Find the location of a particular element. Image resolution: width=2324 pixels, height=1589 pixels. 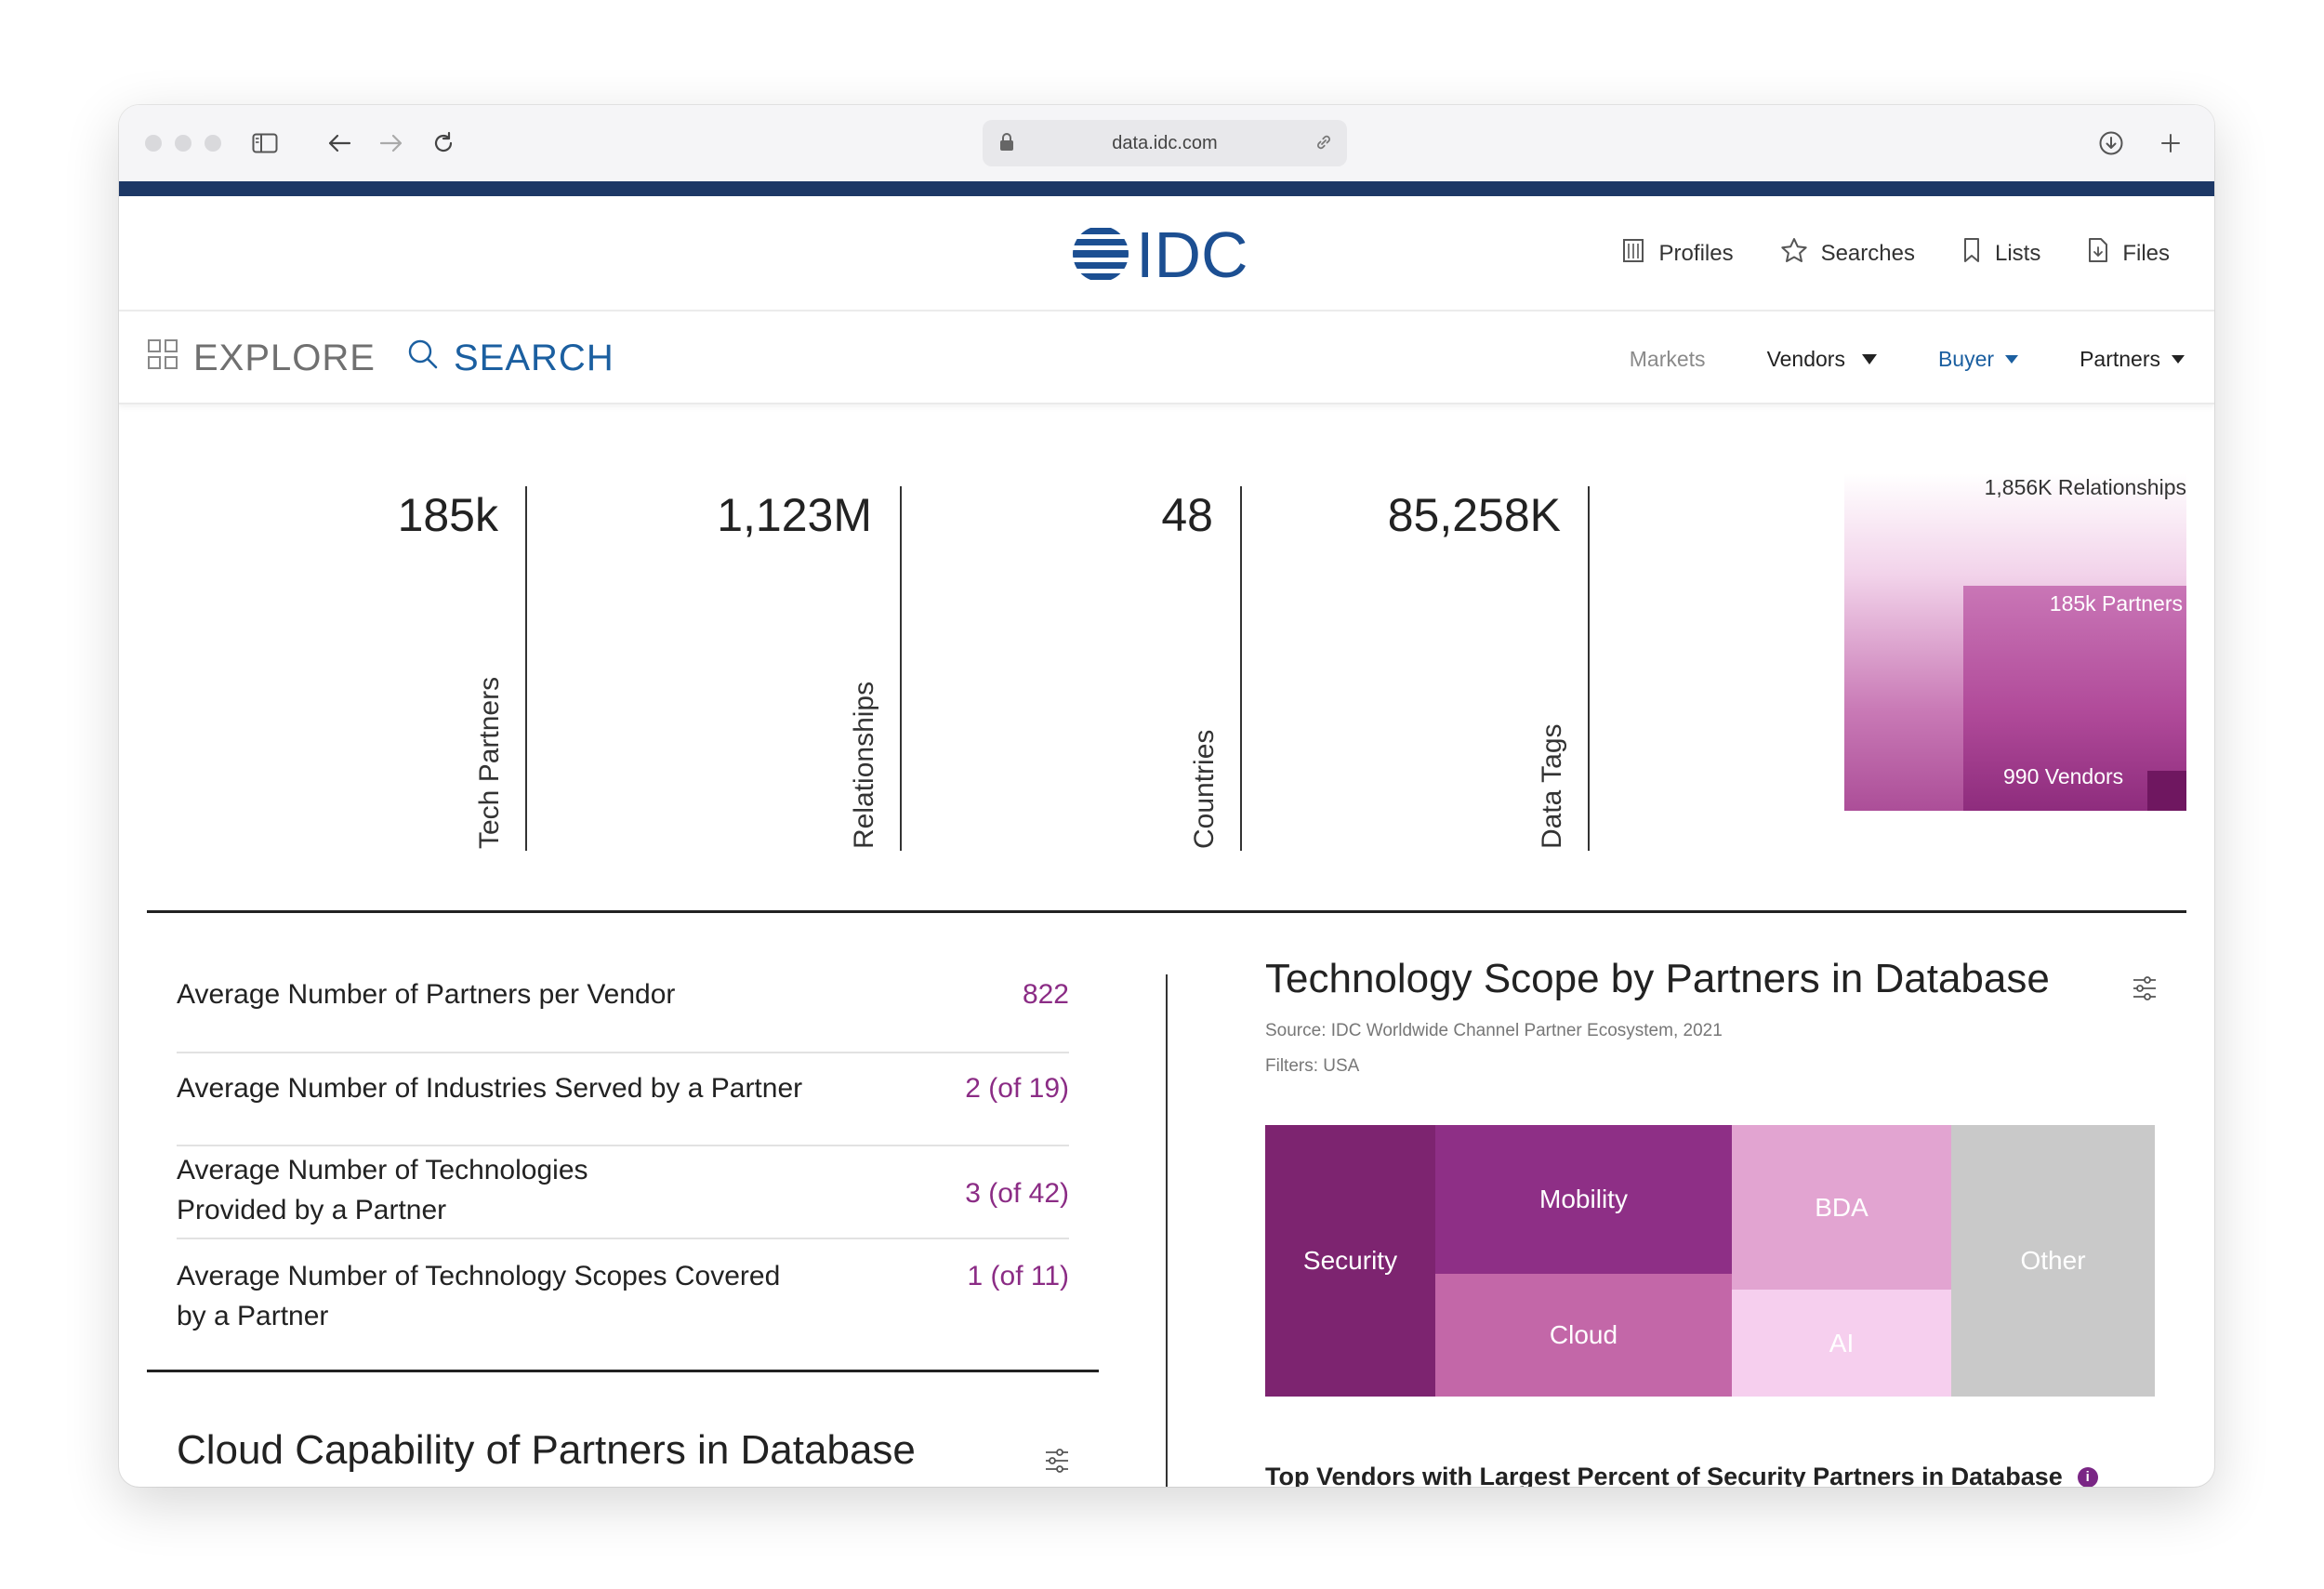

treemap-cell-ai: AI is located at coordinates (1841, 1343).